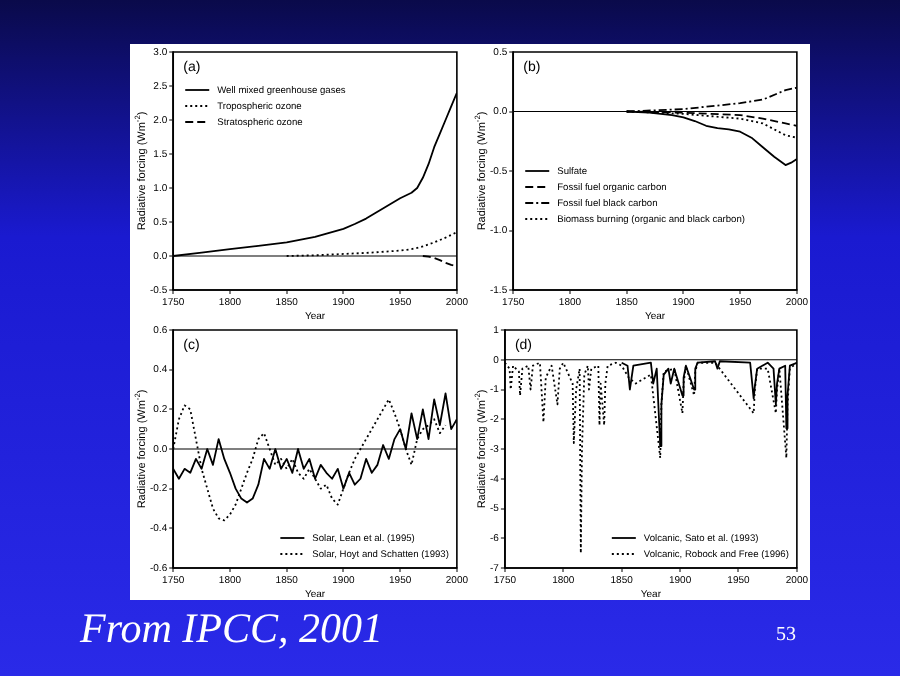  I want to click on text: 53, so click(786, 635).